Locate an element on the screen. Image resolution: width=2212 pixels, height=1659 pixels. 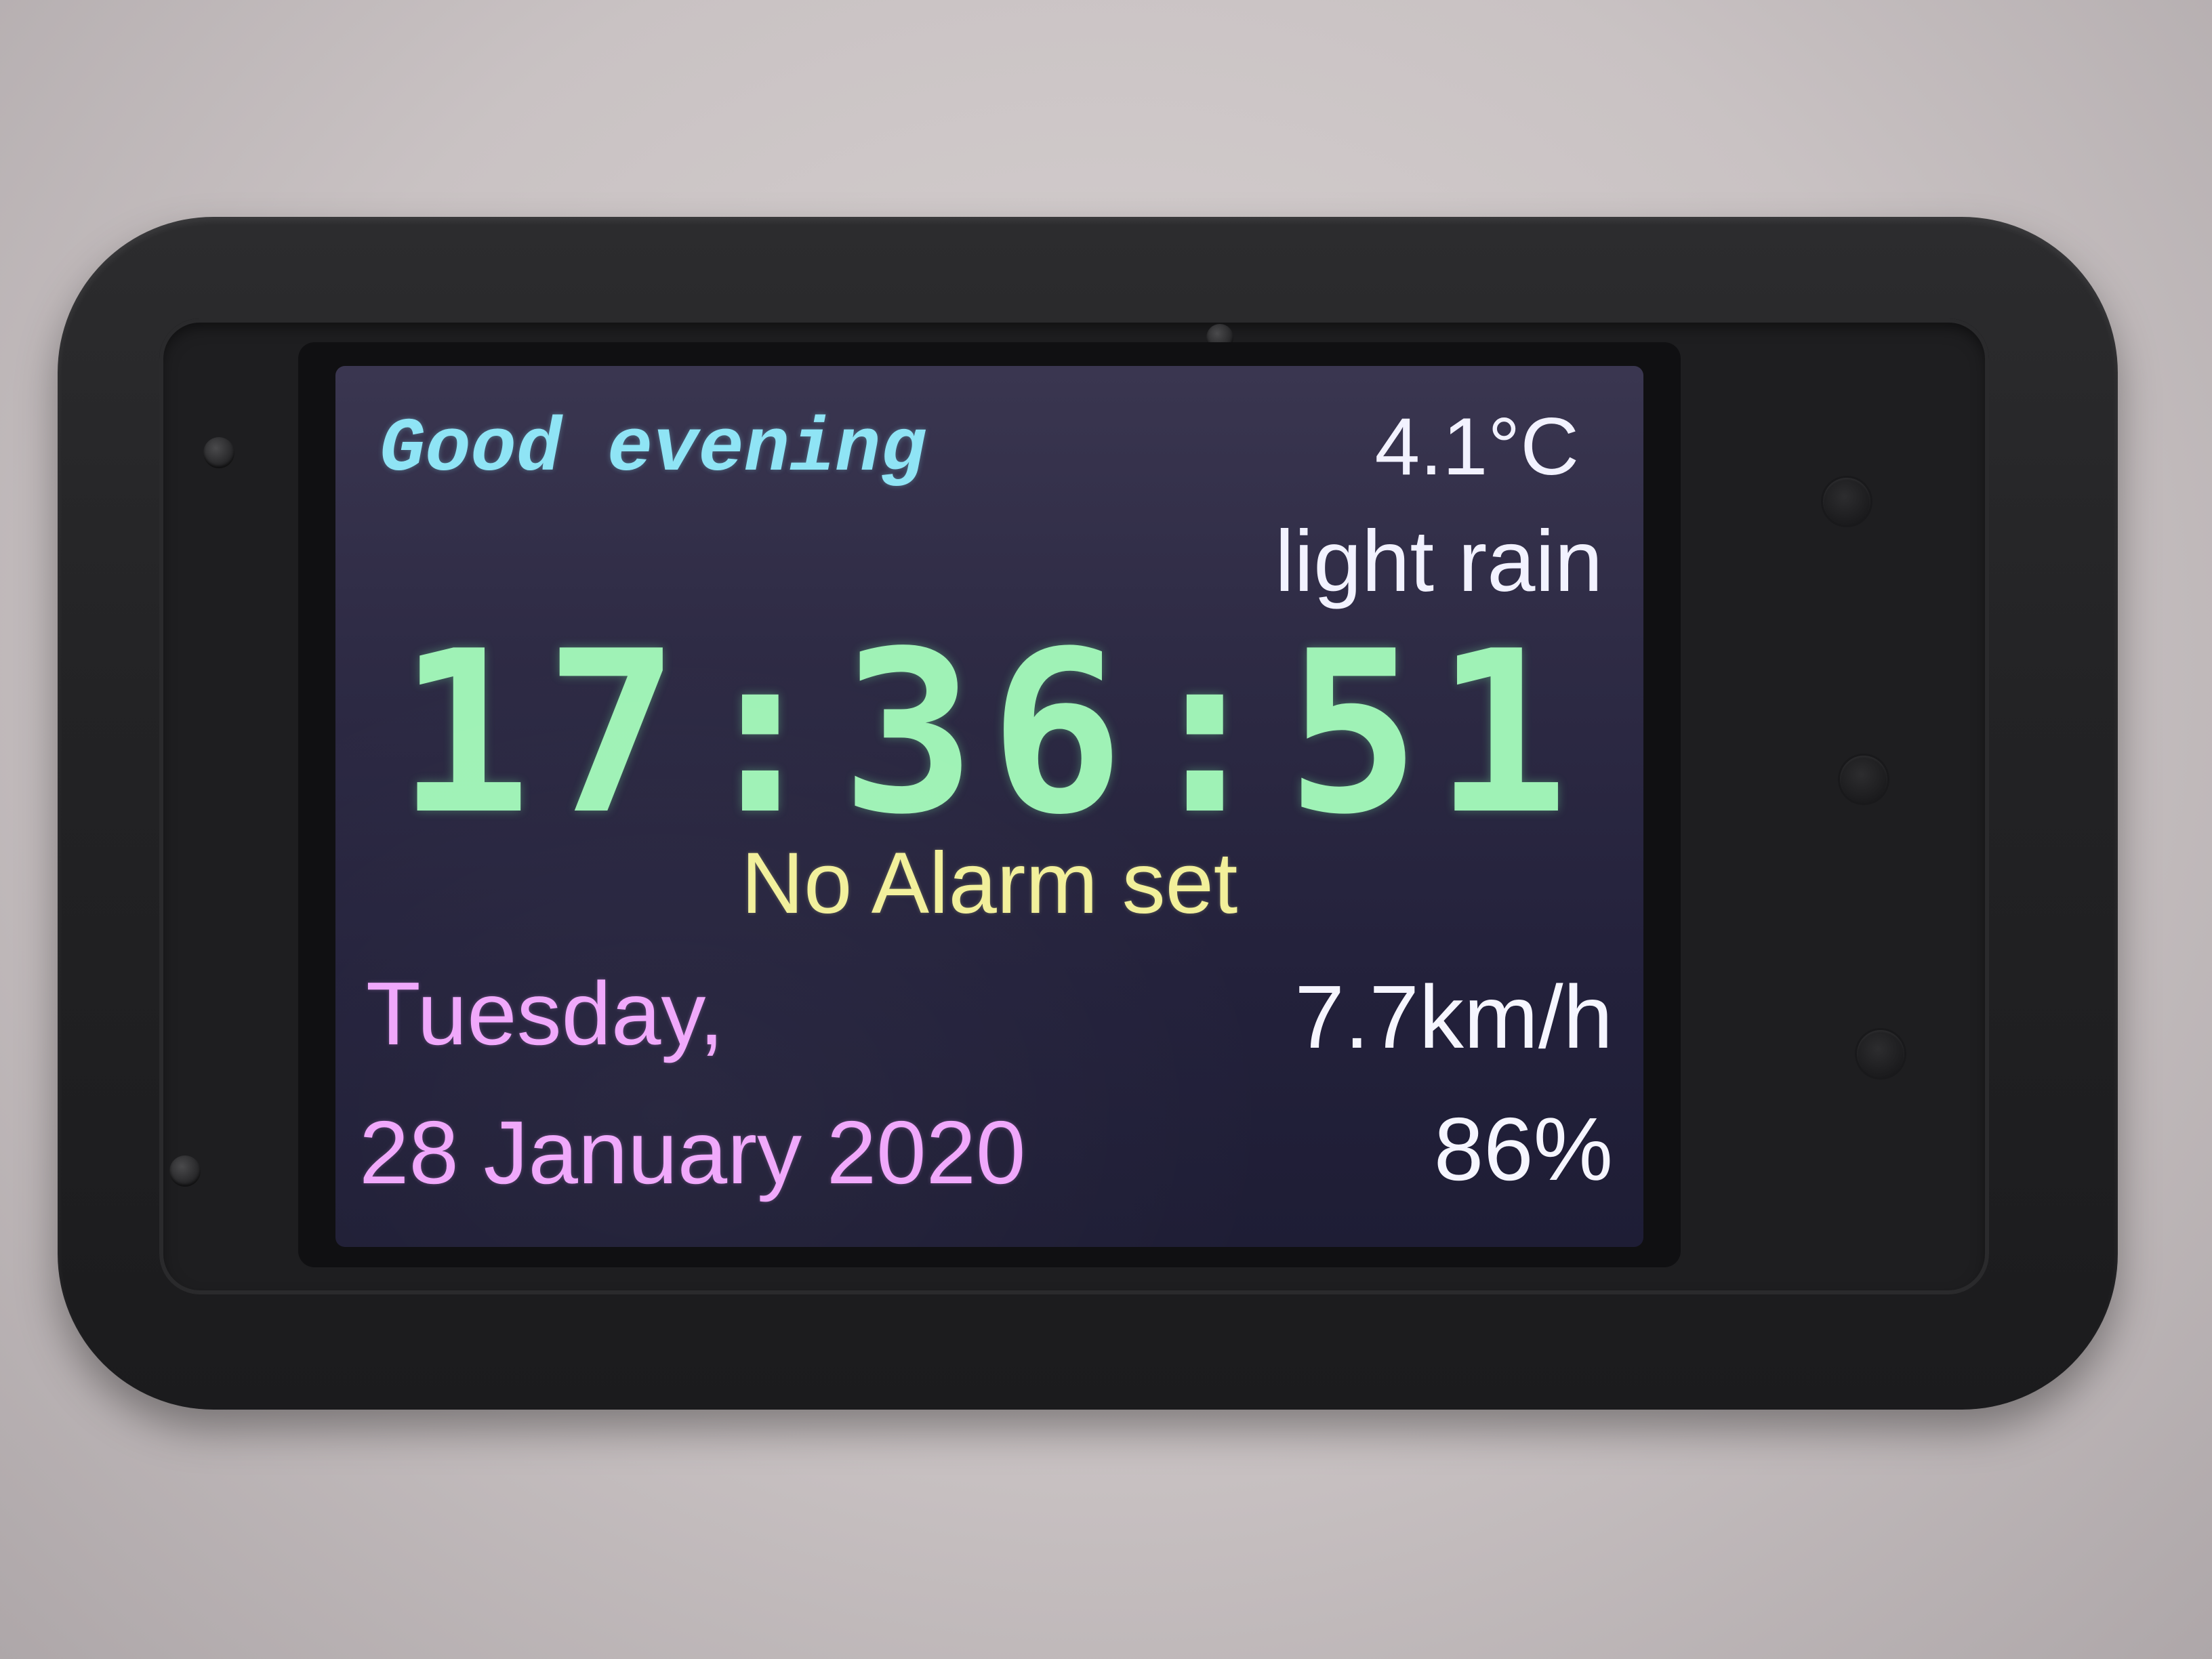
screw-bottom-left is located at coordinates (185, 1171).